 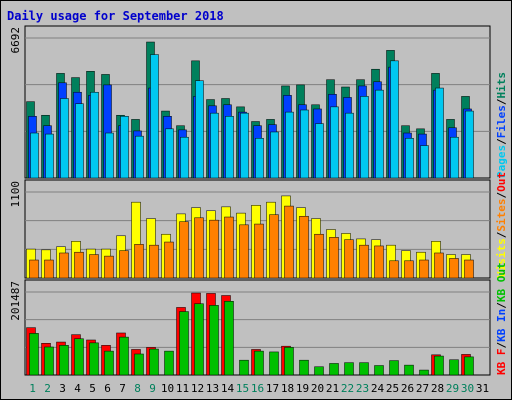 I want to click on panel-legend: KB F/KB In/KB Out, so click(x=501, y=318).